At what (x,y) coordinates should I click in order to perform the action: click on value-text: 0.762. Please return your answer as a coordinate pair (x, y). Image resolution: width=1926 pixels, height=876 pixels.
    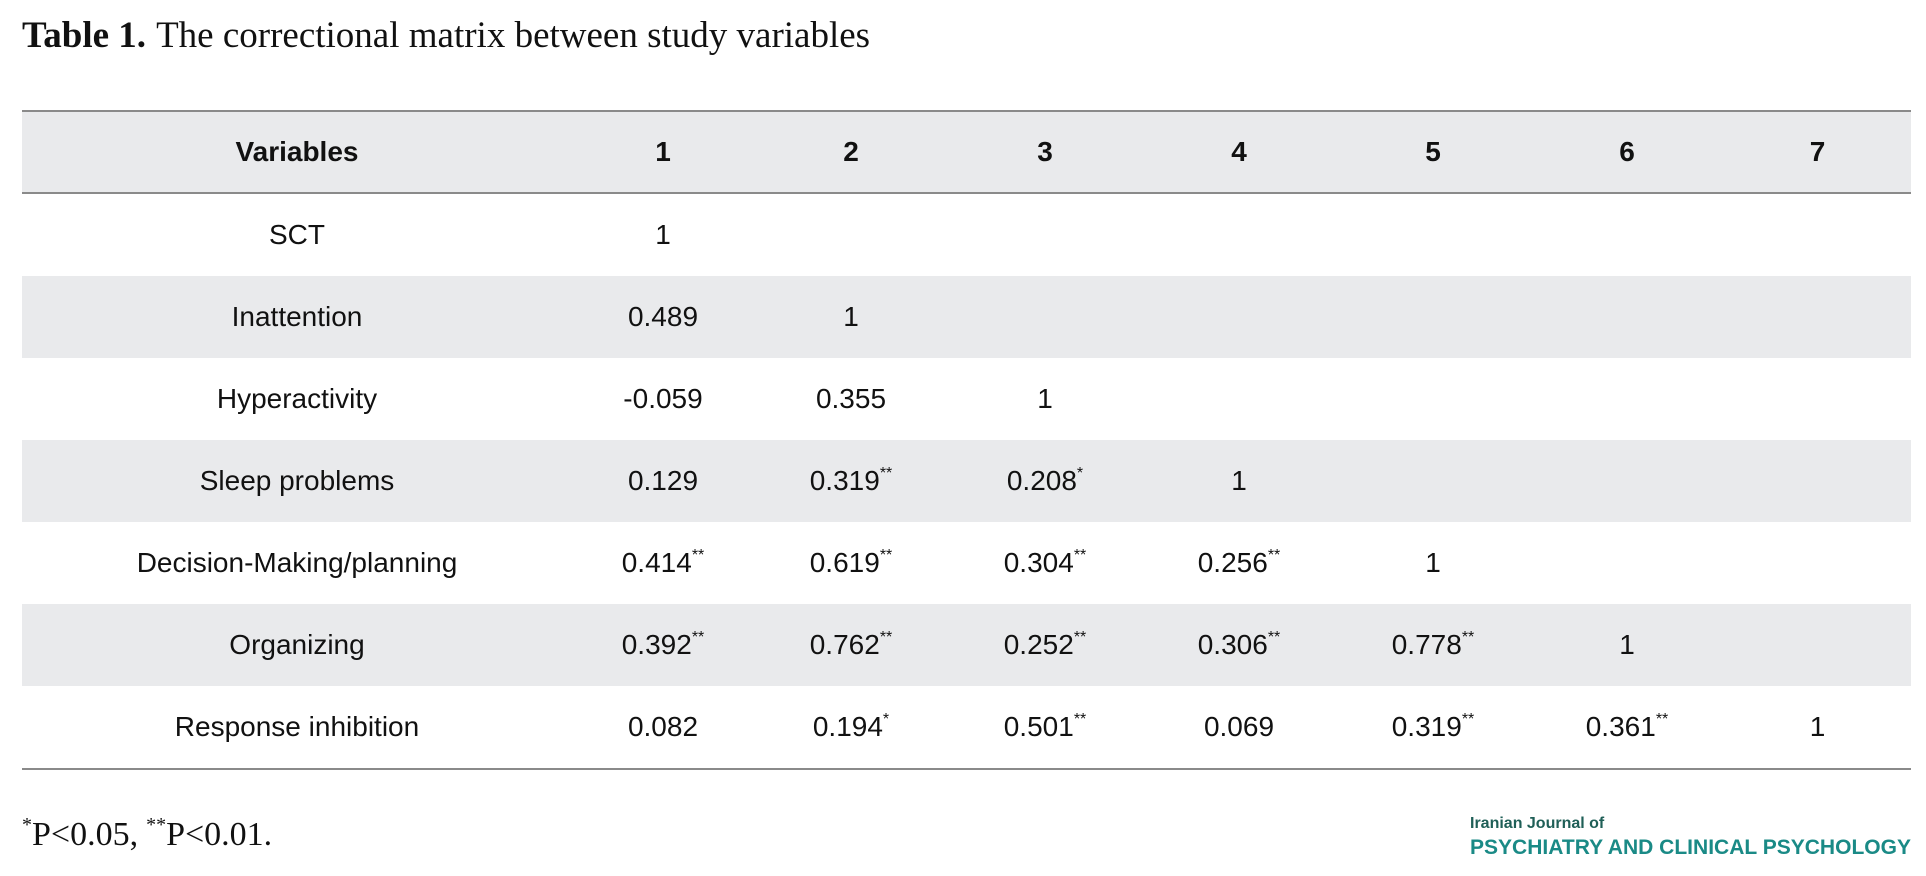
    Looking at the image, I should click on (844, 644).